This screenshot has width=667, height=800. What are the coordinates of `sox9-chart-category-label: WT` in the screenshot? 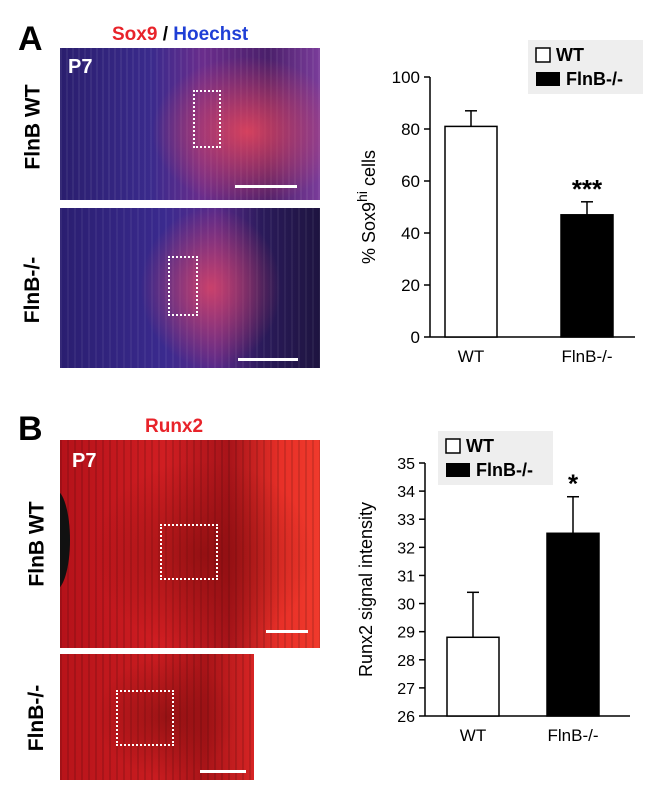 It's located at (471, 356).